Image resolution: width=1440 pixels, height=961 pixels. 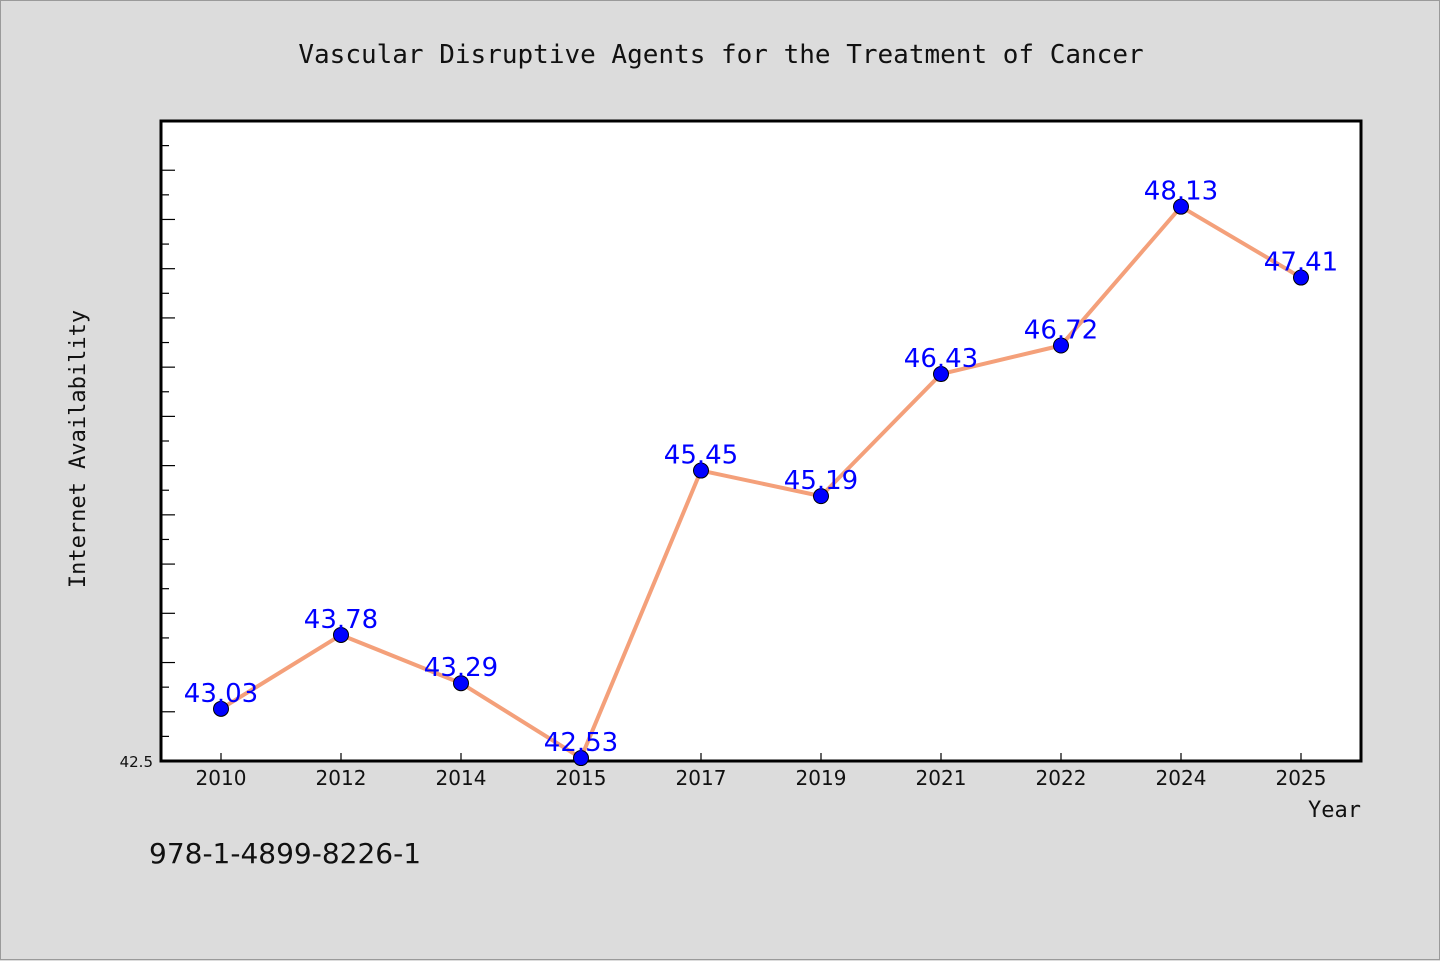 What do you see at coordinates (821, 778) in the screenshot?
I see `x-tick-label: 2019` at bounding box center [821, 778].